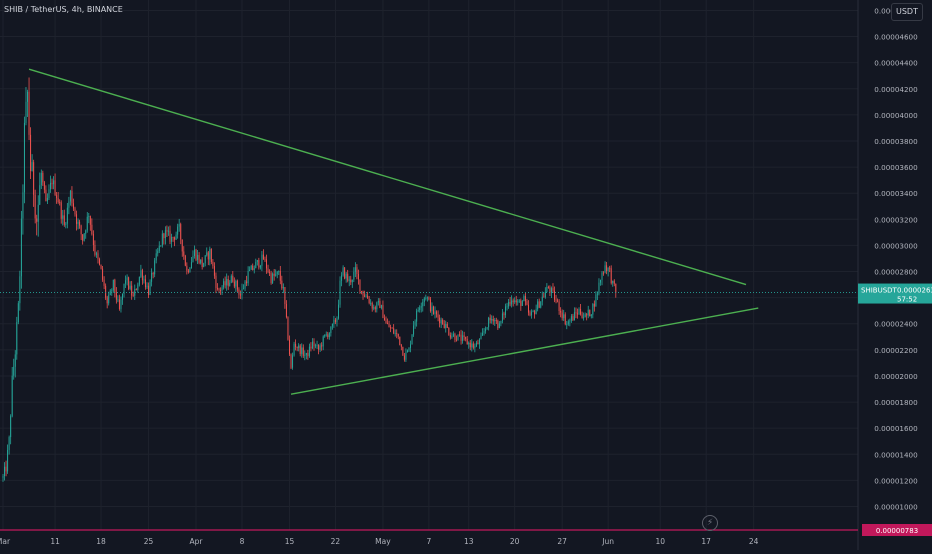  Describe the element at coordinates (907, 12) in the screenshot. I see `currency-button: USDT` at that location.